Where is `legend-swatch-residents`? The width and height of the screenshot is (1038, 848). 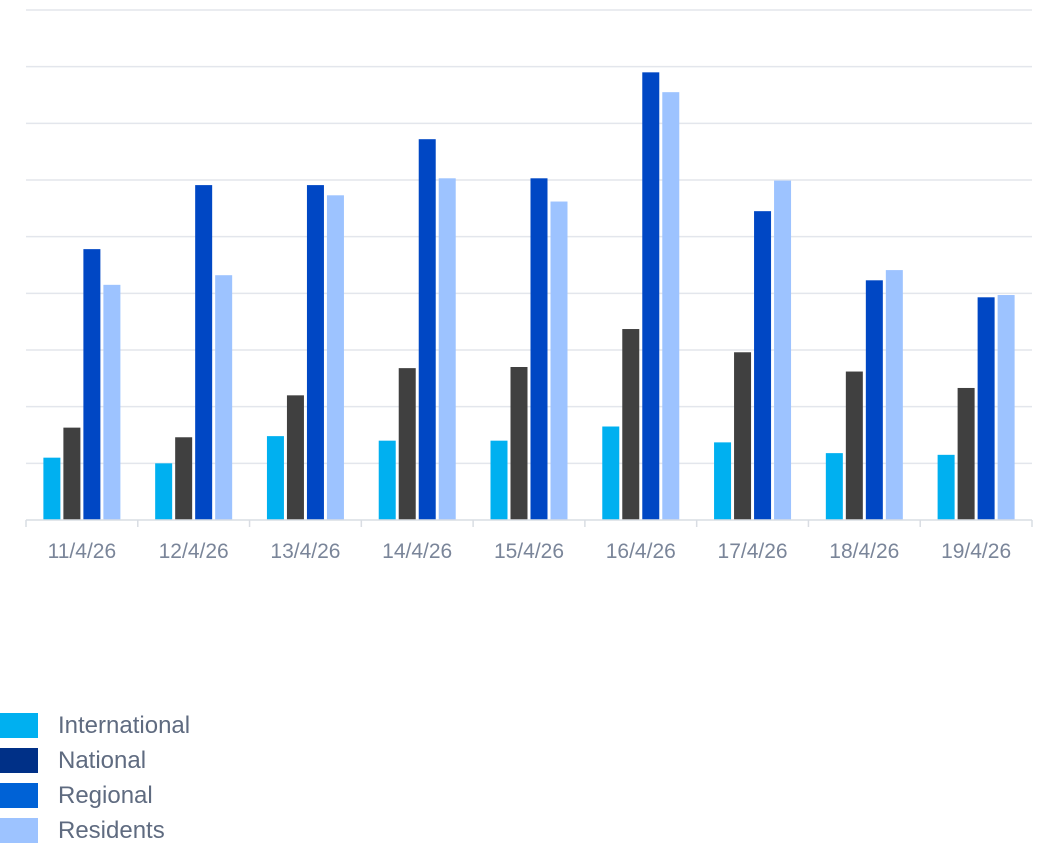
legend-swatch-residents is located at coordinates (19, 830).